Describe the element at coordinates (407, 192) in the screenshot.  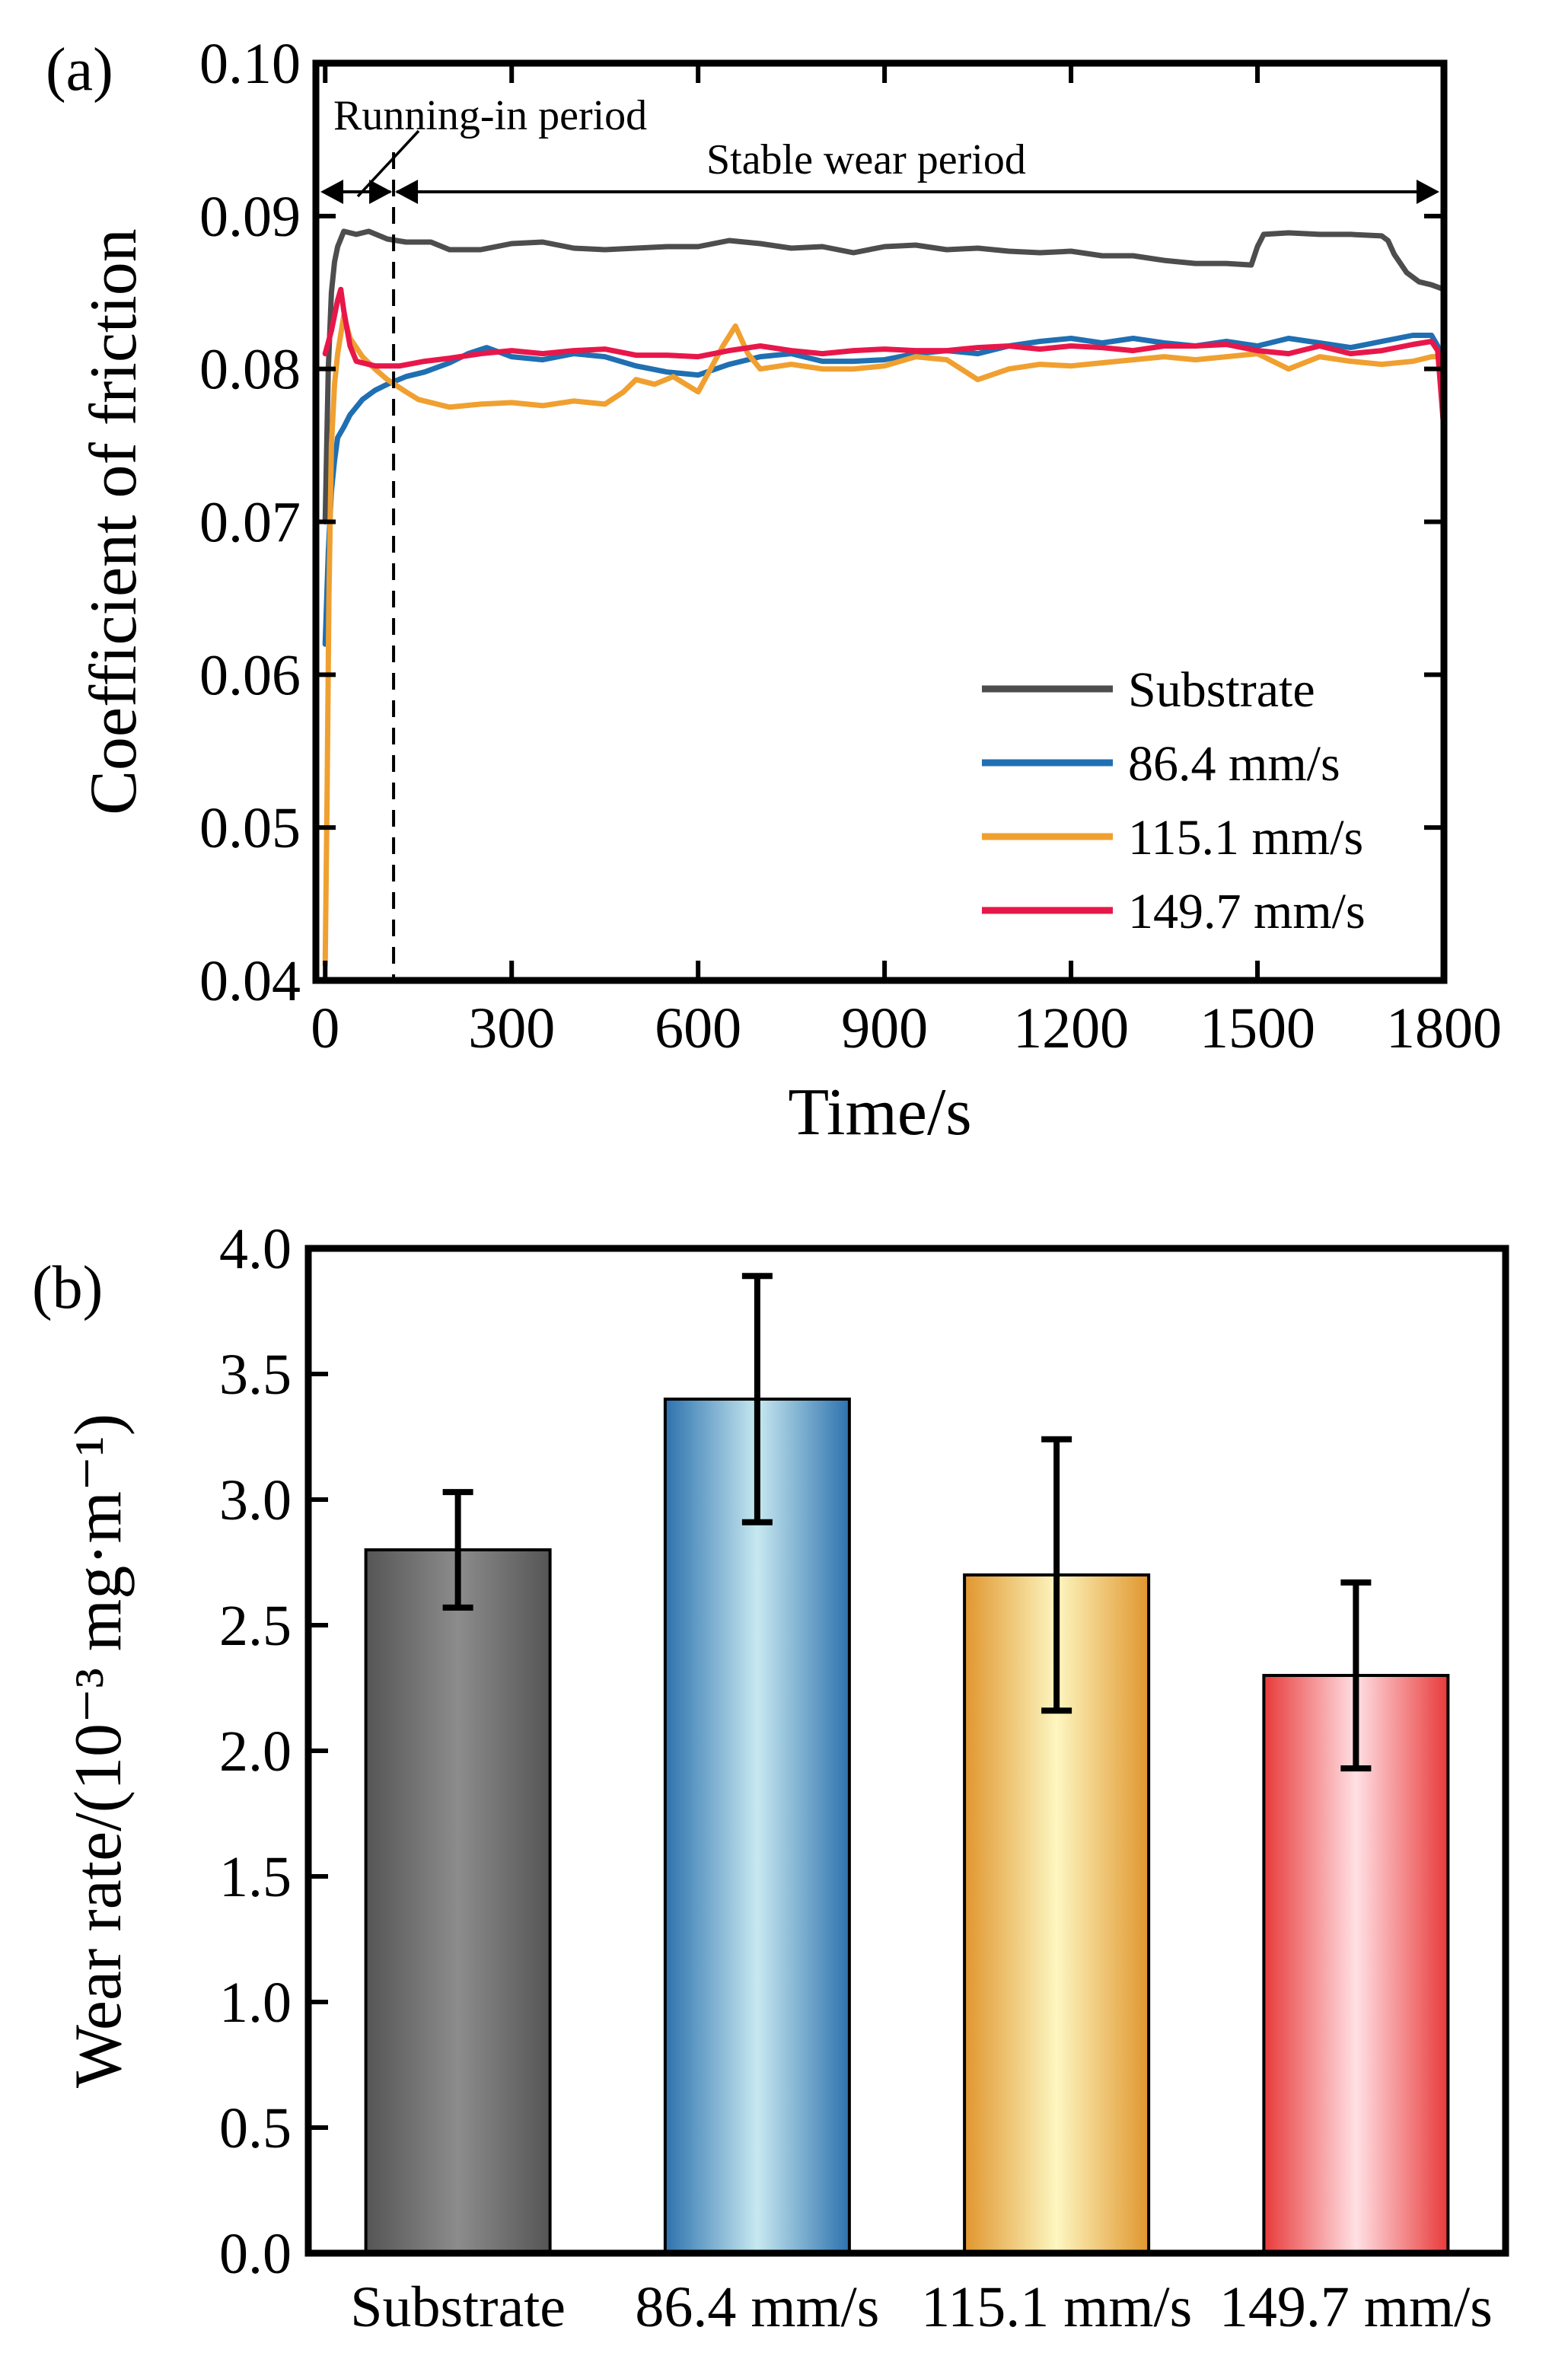
I see `arrow-head-stable-left` at that location.